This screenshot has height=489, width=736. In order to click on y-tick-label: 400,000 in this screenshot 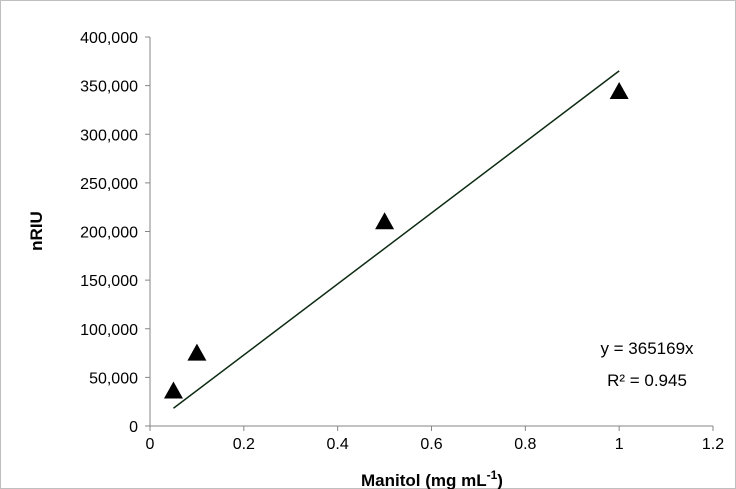, I will do `click(109, 38)`.